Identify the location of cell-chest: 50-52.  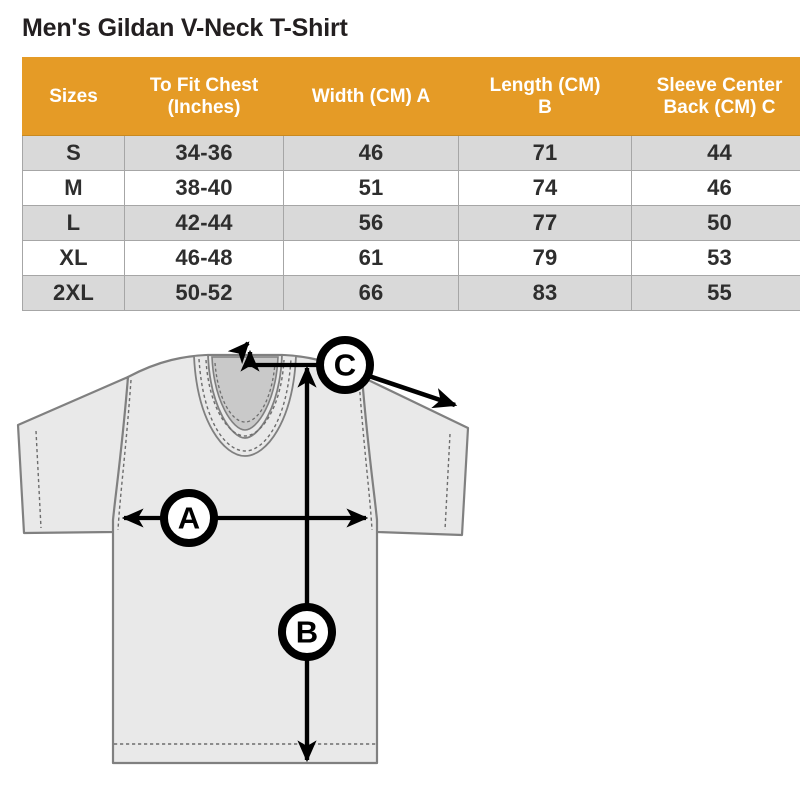
(204, 293).